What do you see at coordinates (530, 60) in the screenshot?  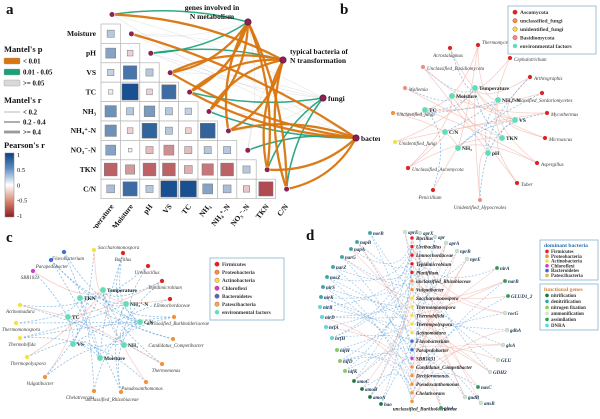 I see `taxa-label: Cephalotrichum` at bounding box center [530, 60].